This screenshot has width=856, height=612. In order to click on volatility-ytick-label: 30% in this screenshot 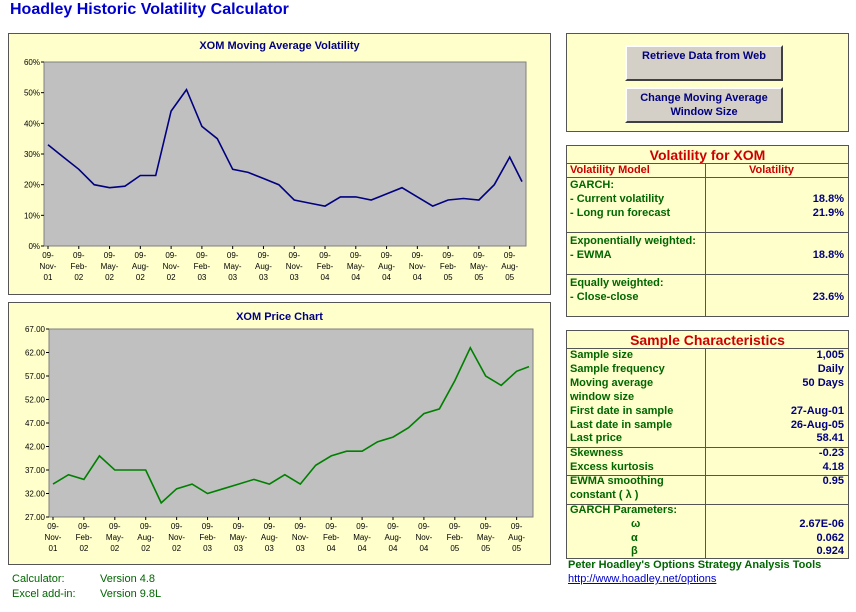, I will do `click(32, 154)`.